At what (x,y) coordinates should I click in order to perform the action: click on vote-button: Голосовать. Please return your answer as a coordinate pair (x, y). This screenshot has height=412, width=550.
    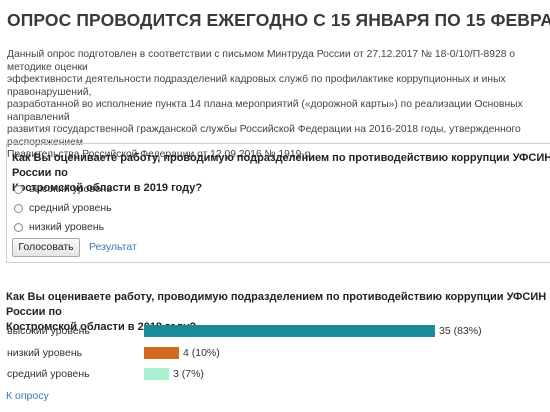
    Looking at the image, I should click on (46, 247).